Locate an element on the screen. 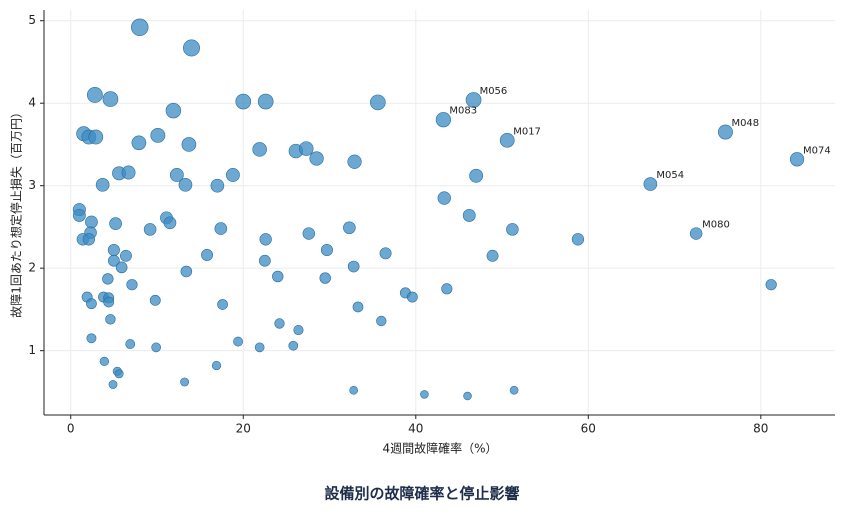 The width and height of the screenshot is (844, 513). point-label: M048 is located at coordinates (745, 123).